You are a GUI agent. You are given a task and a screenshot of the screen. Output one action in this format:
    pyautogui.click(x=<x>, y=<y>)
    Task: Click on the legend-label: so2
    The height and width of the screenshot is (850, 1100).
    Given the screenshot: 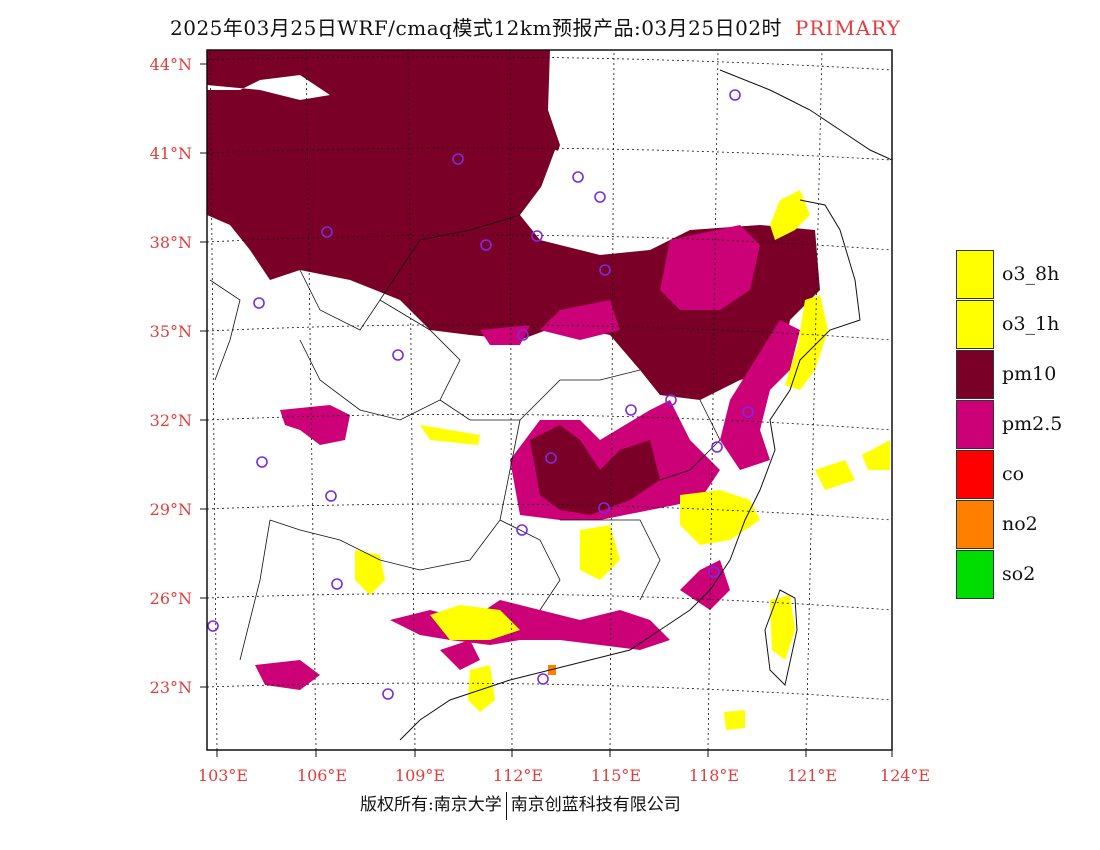 What is the action you would take?
    pyautogui.click(x=1019, y=574)
    